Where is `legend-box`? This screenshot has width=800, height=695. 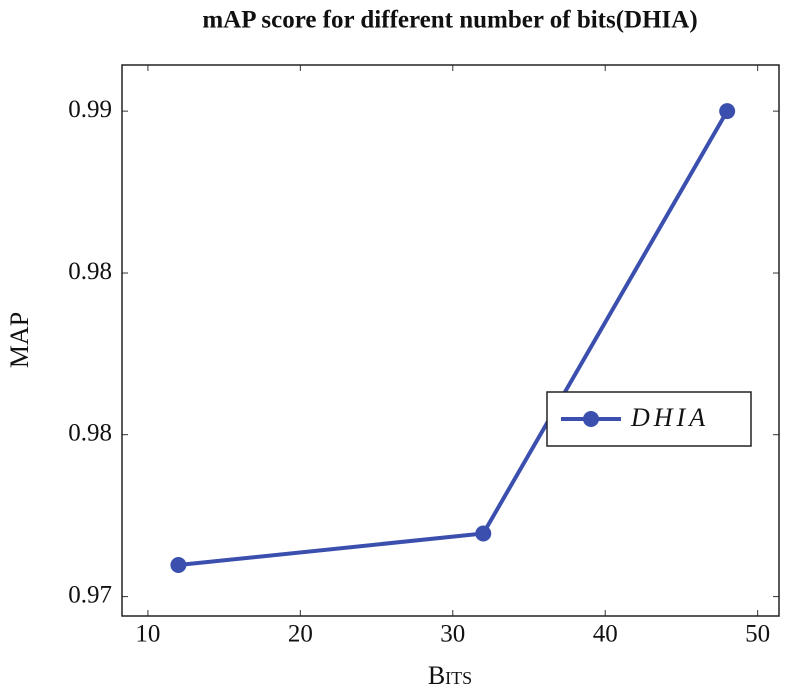
legend-box is located at coordinates (649, 419).